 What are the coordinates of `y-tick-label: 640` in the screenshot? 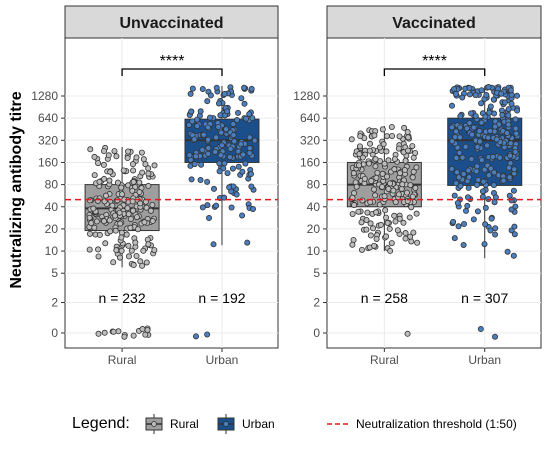 It's located at (48, 118).